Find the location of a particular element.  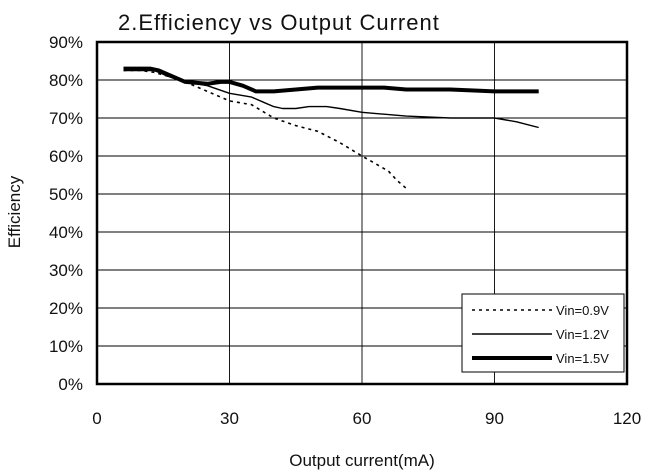

x-tick-label: 120 is located at coordinates (627, 418).